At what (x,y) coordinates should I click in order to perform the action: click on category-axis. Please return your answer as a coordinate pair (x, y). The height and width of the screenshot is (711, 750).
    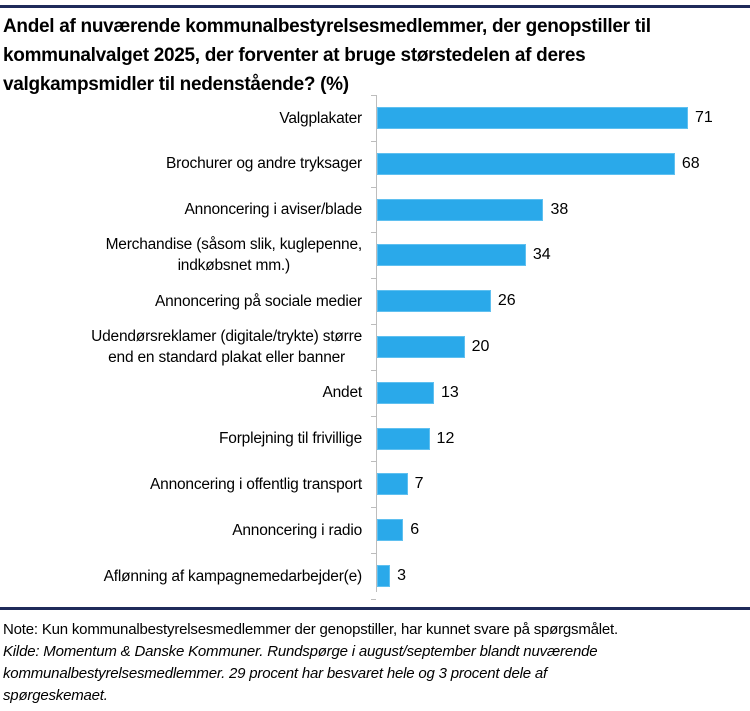
    Looking at the image, I should click on (376, 343).